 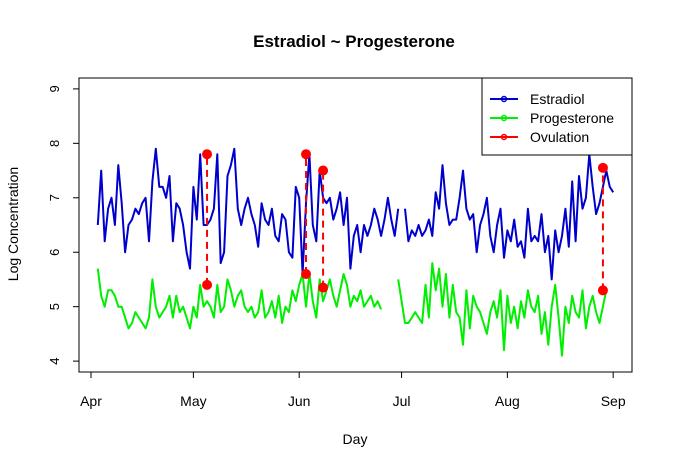 What do you see at coordinates (557, 99) in the screenshot?
I see `legend-label-estradiol: Estradiol` at bounding box center [557, 99].